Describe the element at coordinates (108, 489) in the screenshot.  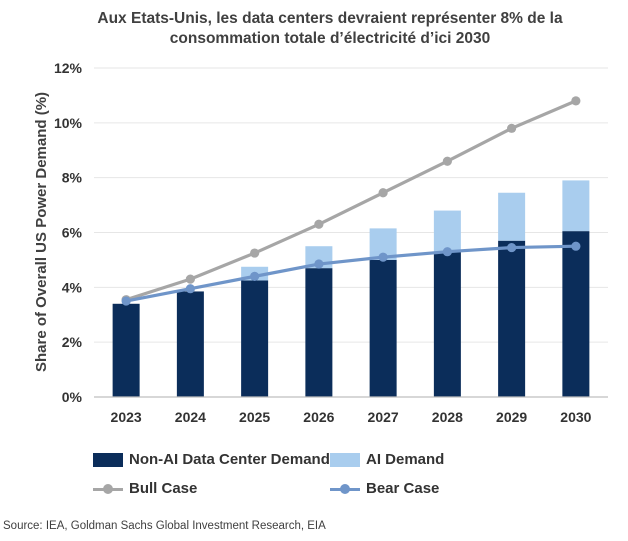
I see `legend-swatch-bull` at that location.